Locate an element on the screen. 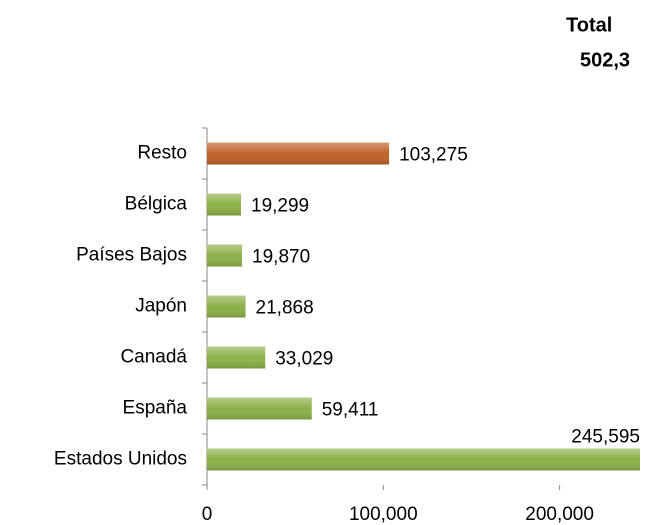 This screenshot has height=525, width=647. y-tick-label: Estados Unidos is located at coordinates (120, 459).